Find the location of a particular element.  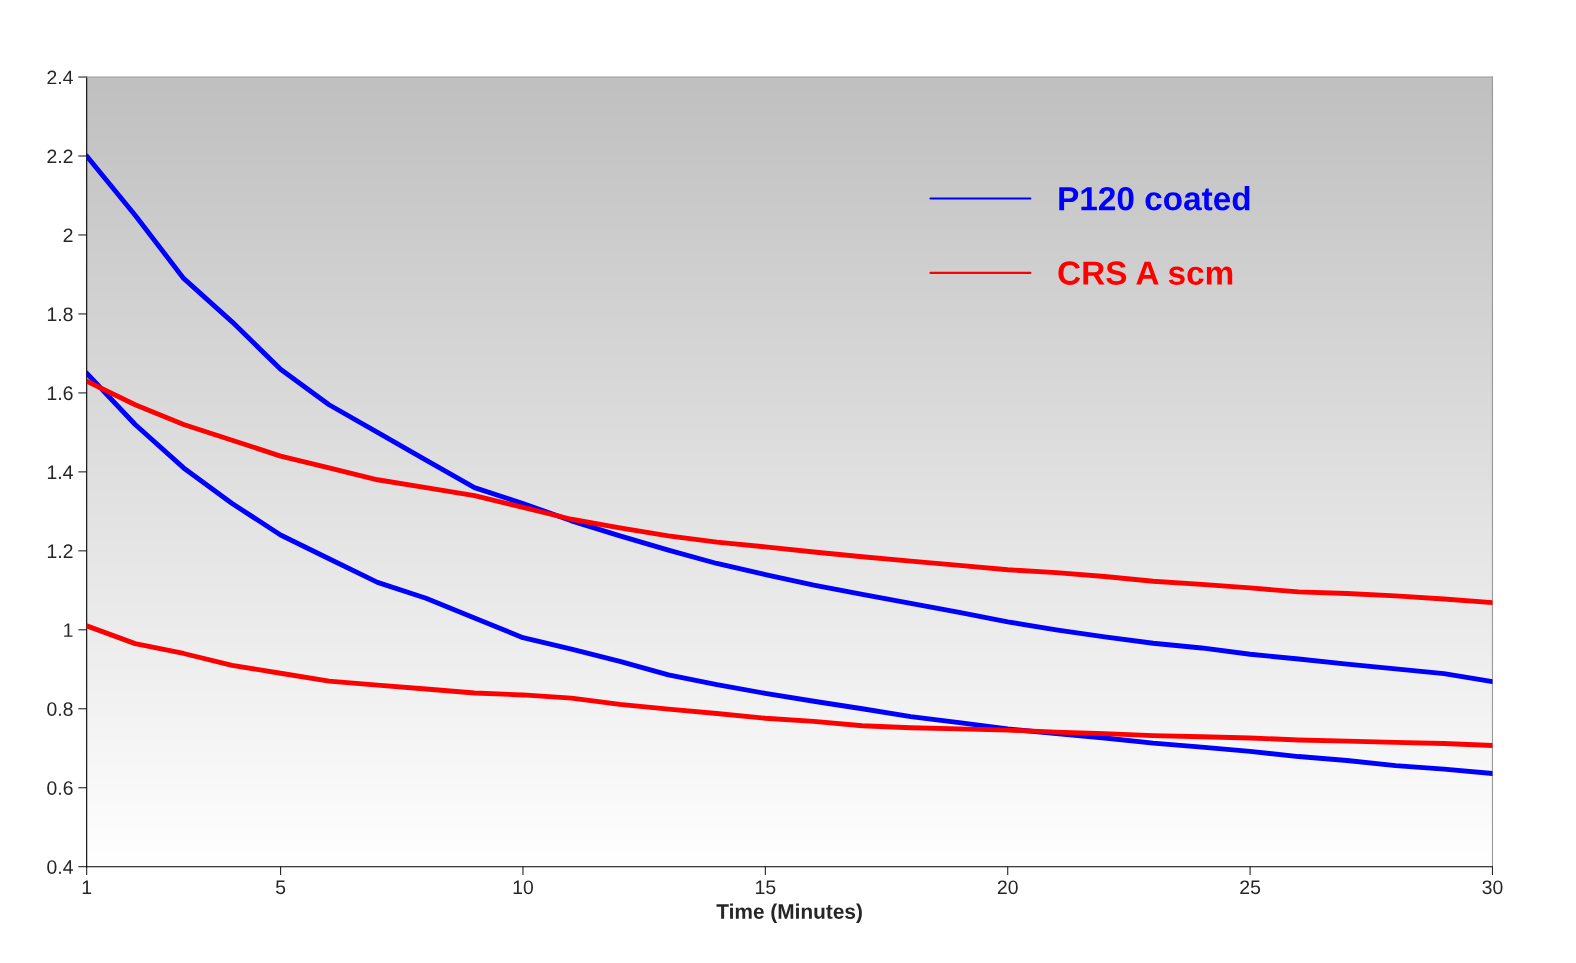

x-tick-label: 25 is located at coordinates (1250, 887).